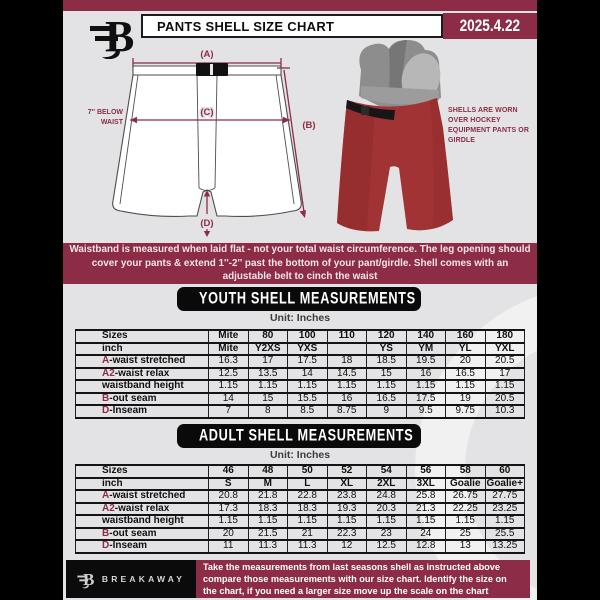 The image size is (600, 600). What do you see at coordinates (346, 373) in the screenshot?
I see `cell: 14.5` at bounding box center [346, 373].